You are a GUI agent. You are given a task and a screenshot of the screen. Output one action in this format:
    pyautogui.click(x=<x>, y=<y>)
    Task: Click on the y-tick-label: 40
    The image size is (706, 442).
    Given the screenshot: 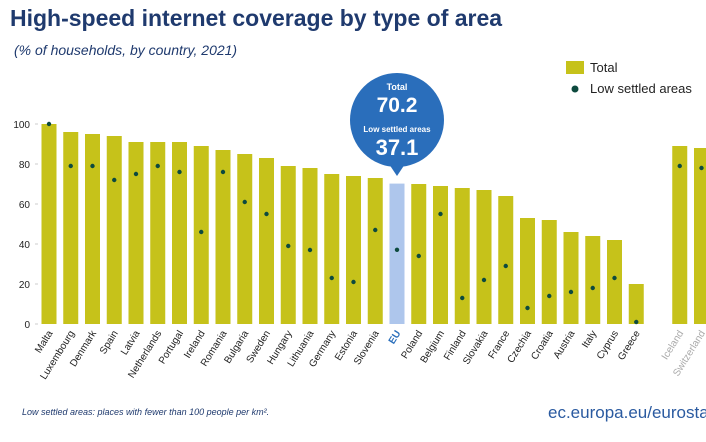 What is the action you would take?
    pyautogui.click(x=25, y=245)
    